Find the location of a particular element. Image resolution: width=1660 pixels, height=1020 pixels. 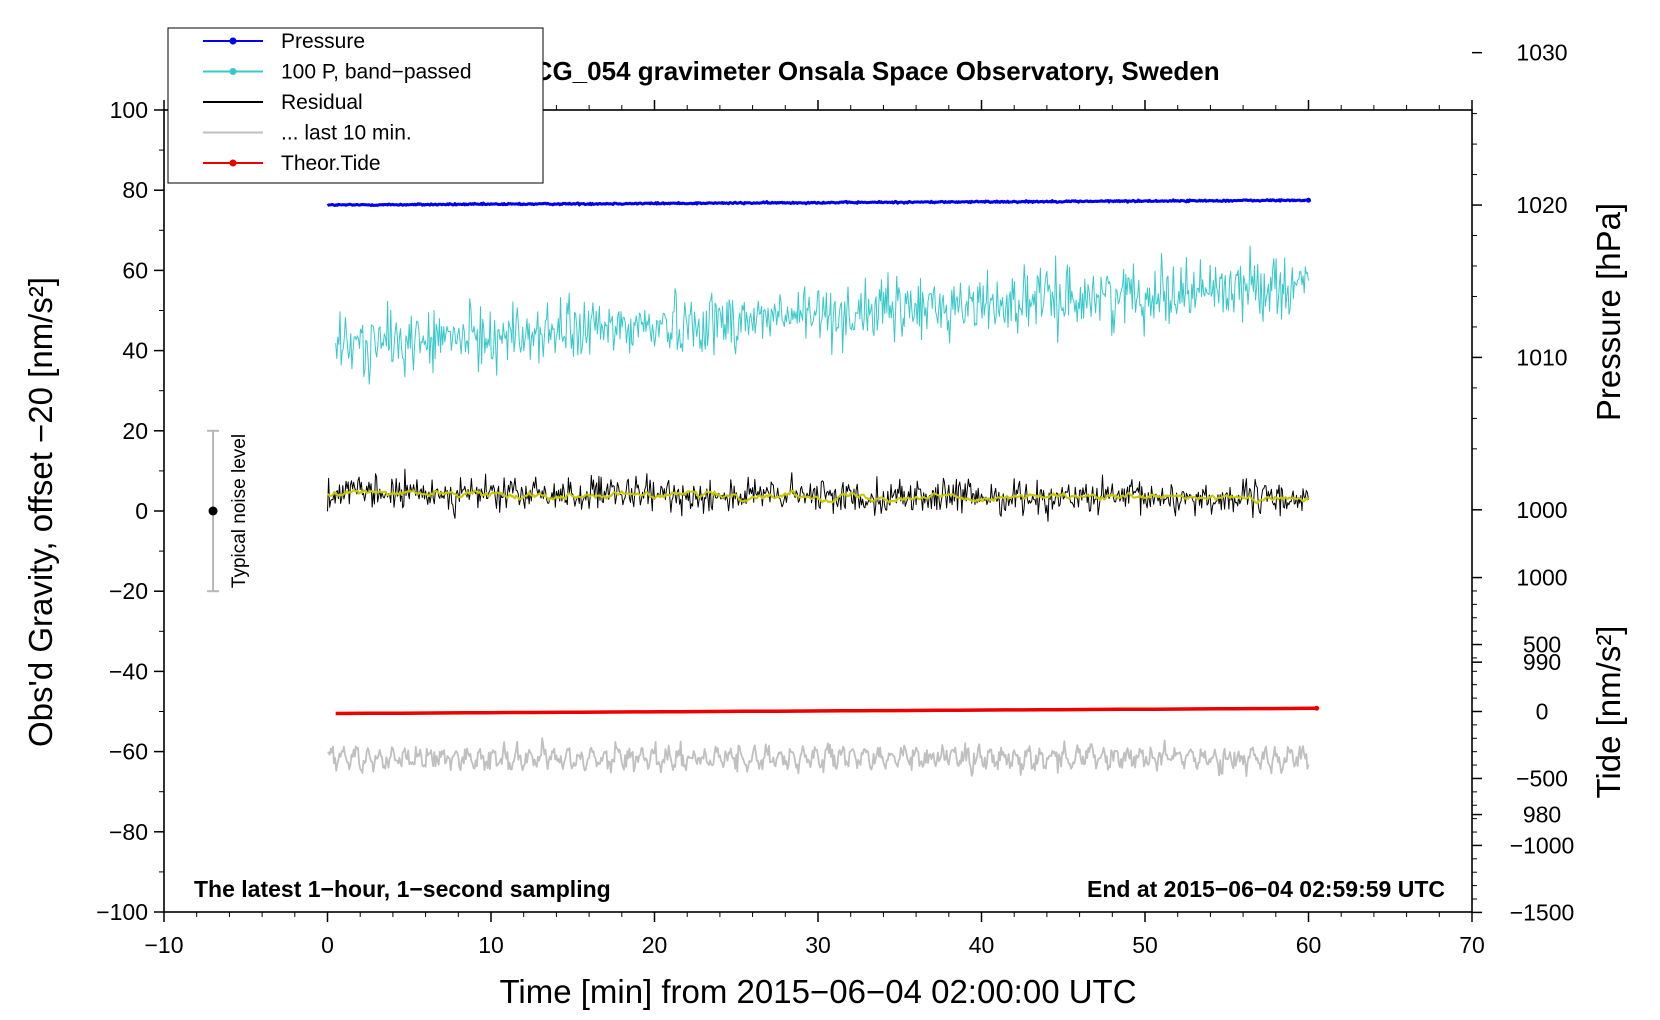

pressure-tick-label: 1010 is located at coordinates (1541, 357).